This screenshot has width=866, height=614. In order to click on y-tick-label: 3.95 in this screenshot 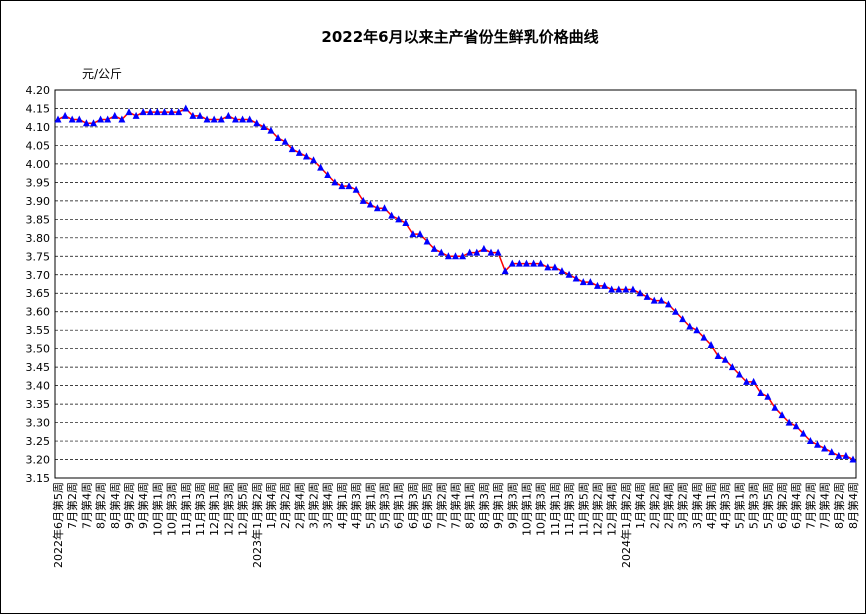, I will do `click(38, 182)`.